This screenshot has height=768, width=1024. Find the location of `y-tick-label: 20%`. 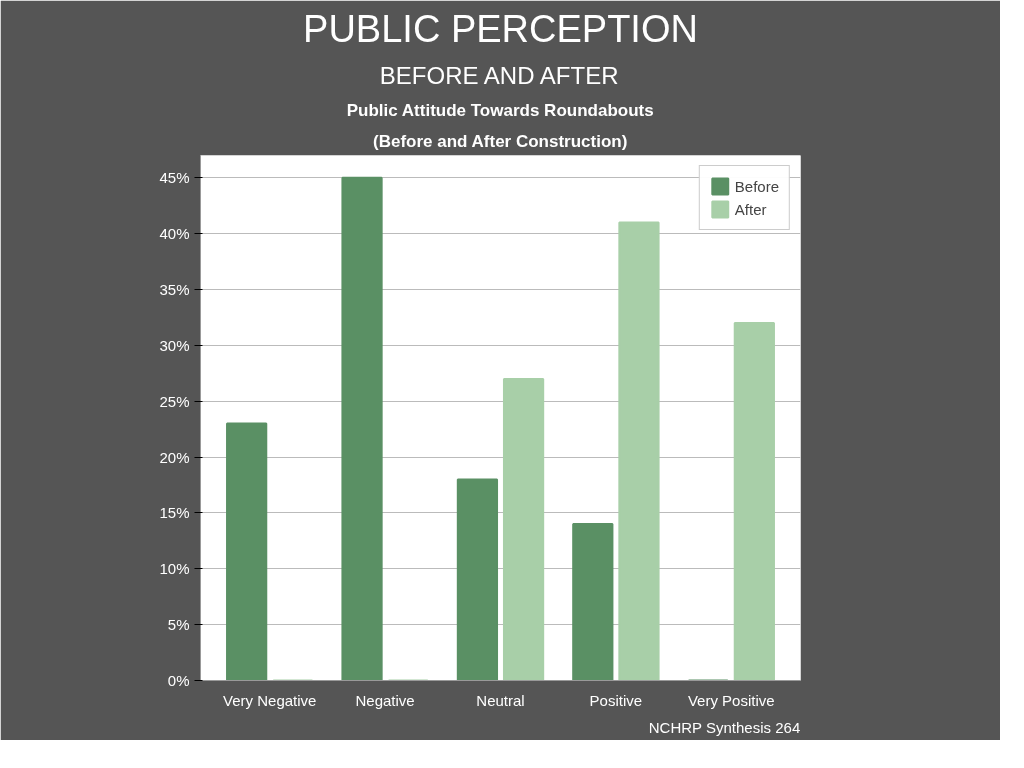

y-tick-label: 20% is located at coordinates (174, 457).